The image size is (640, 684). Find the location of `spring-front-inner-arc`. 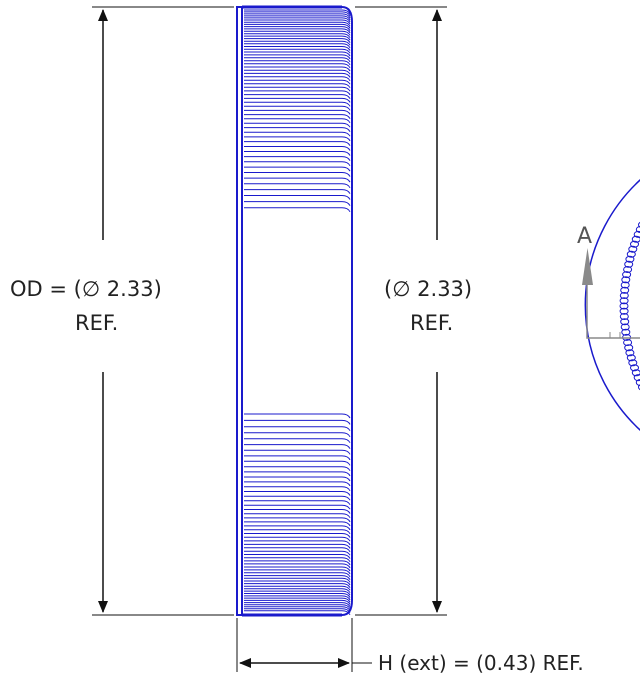

spring-front-inner-arc is located at coordinates (612, 305).